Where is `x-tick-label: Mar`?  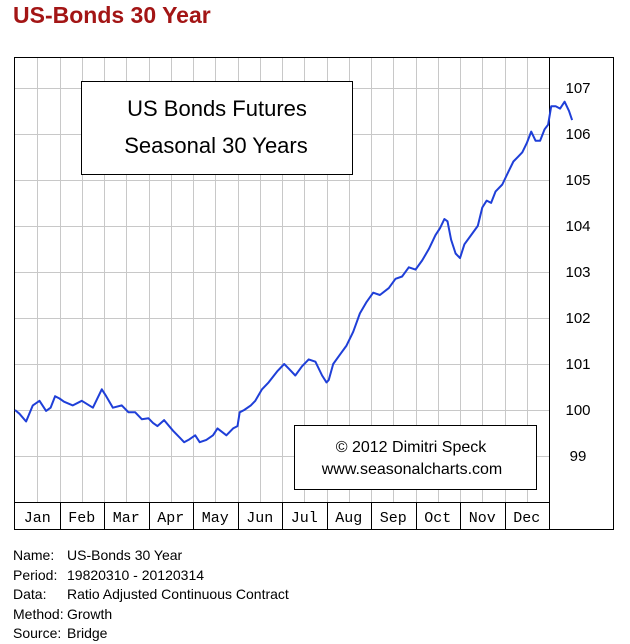
x-tick-label: Mar is located at coordinates (126, 518).